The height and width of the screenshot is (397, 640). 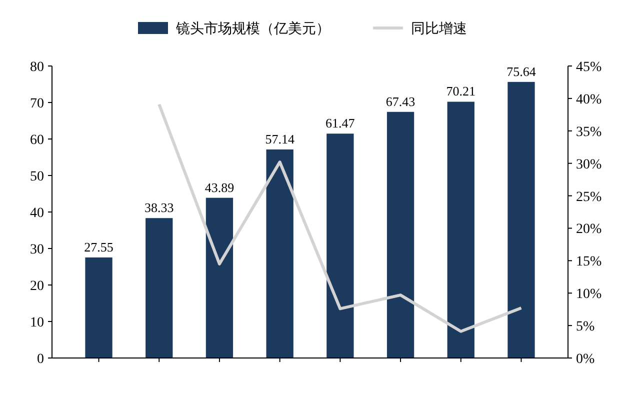 What do you see at coordinates (589, 164) in the screenshot?
I see `y2-tick-label: 30%` at bounding box center [589, 164].